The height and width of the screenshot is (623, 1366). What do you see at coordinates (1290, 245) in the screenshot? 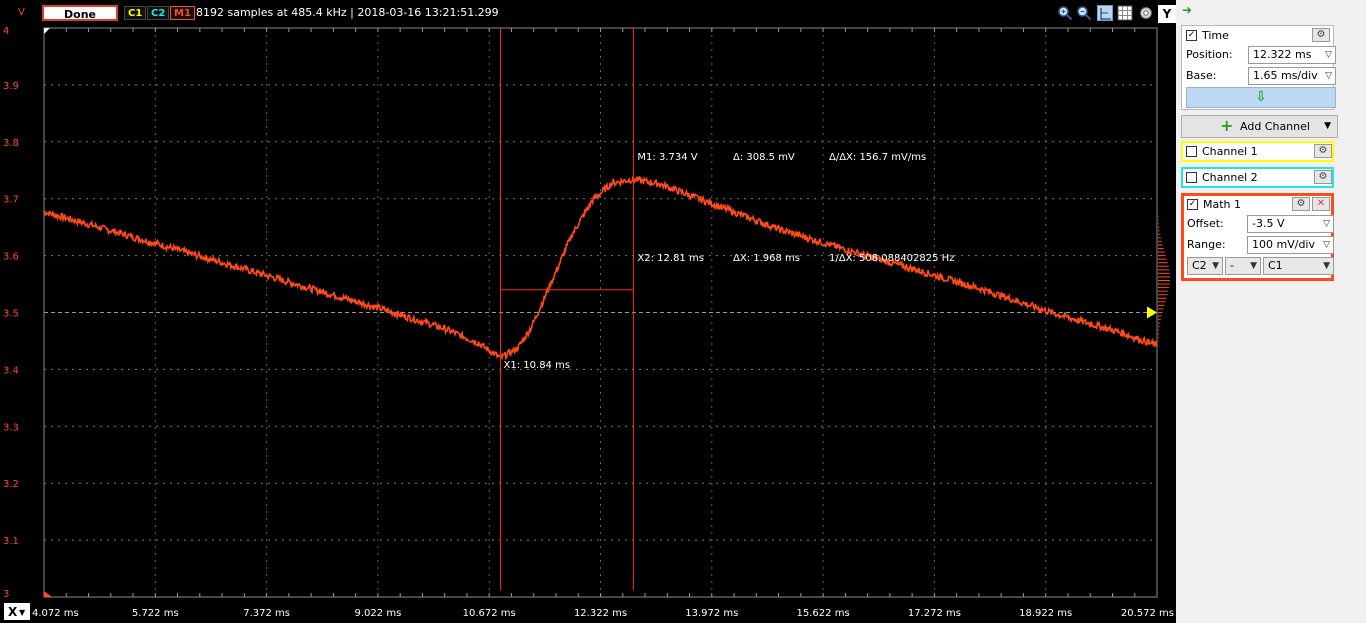
I see `range-select: 100 mV/div ▽` at bounding box center [1290, 245].